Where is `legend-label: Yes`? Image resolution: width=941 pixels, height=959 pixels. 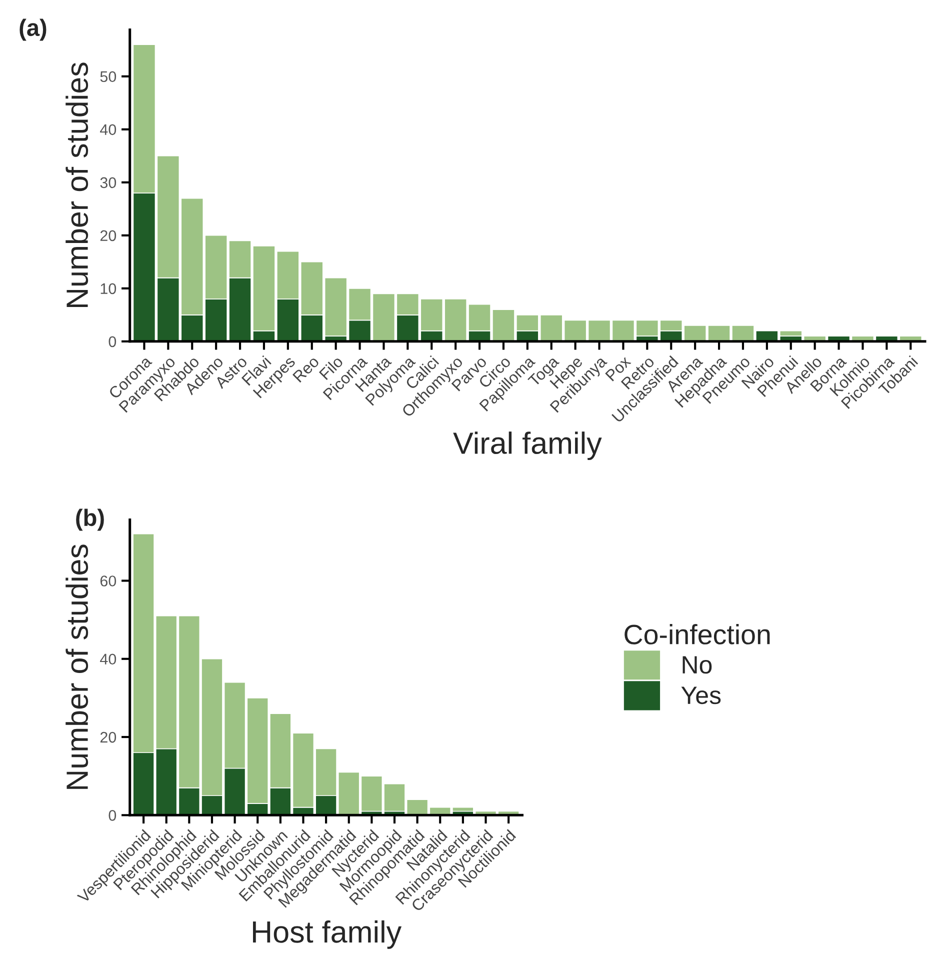
legend-label: Yes is located at coordinates (701, 695).